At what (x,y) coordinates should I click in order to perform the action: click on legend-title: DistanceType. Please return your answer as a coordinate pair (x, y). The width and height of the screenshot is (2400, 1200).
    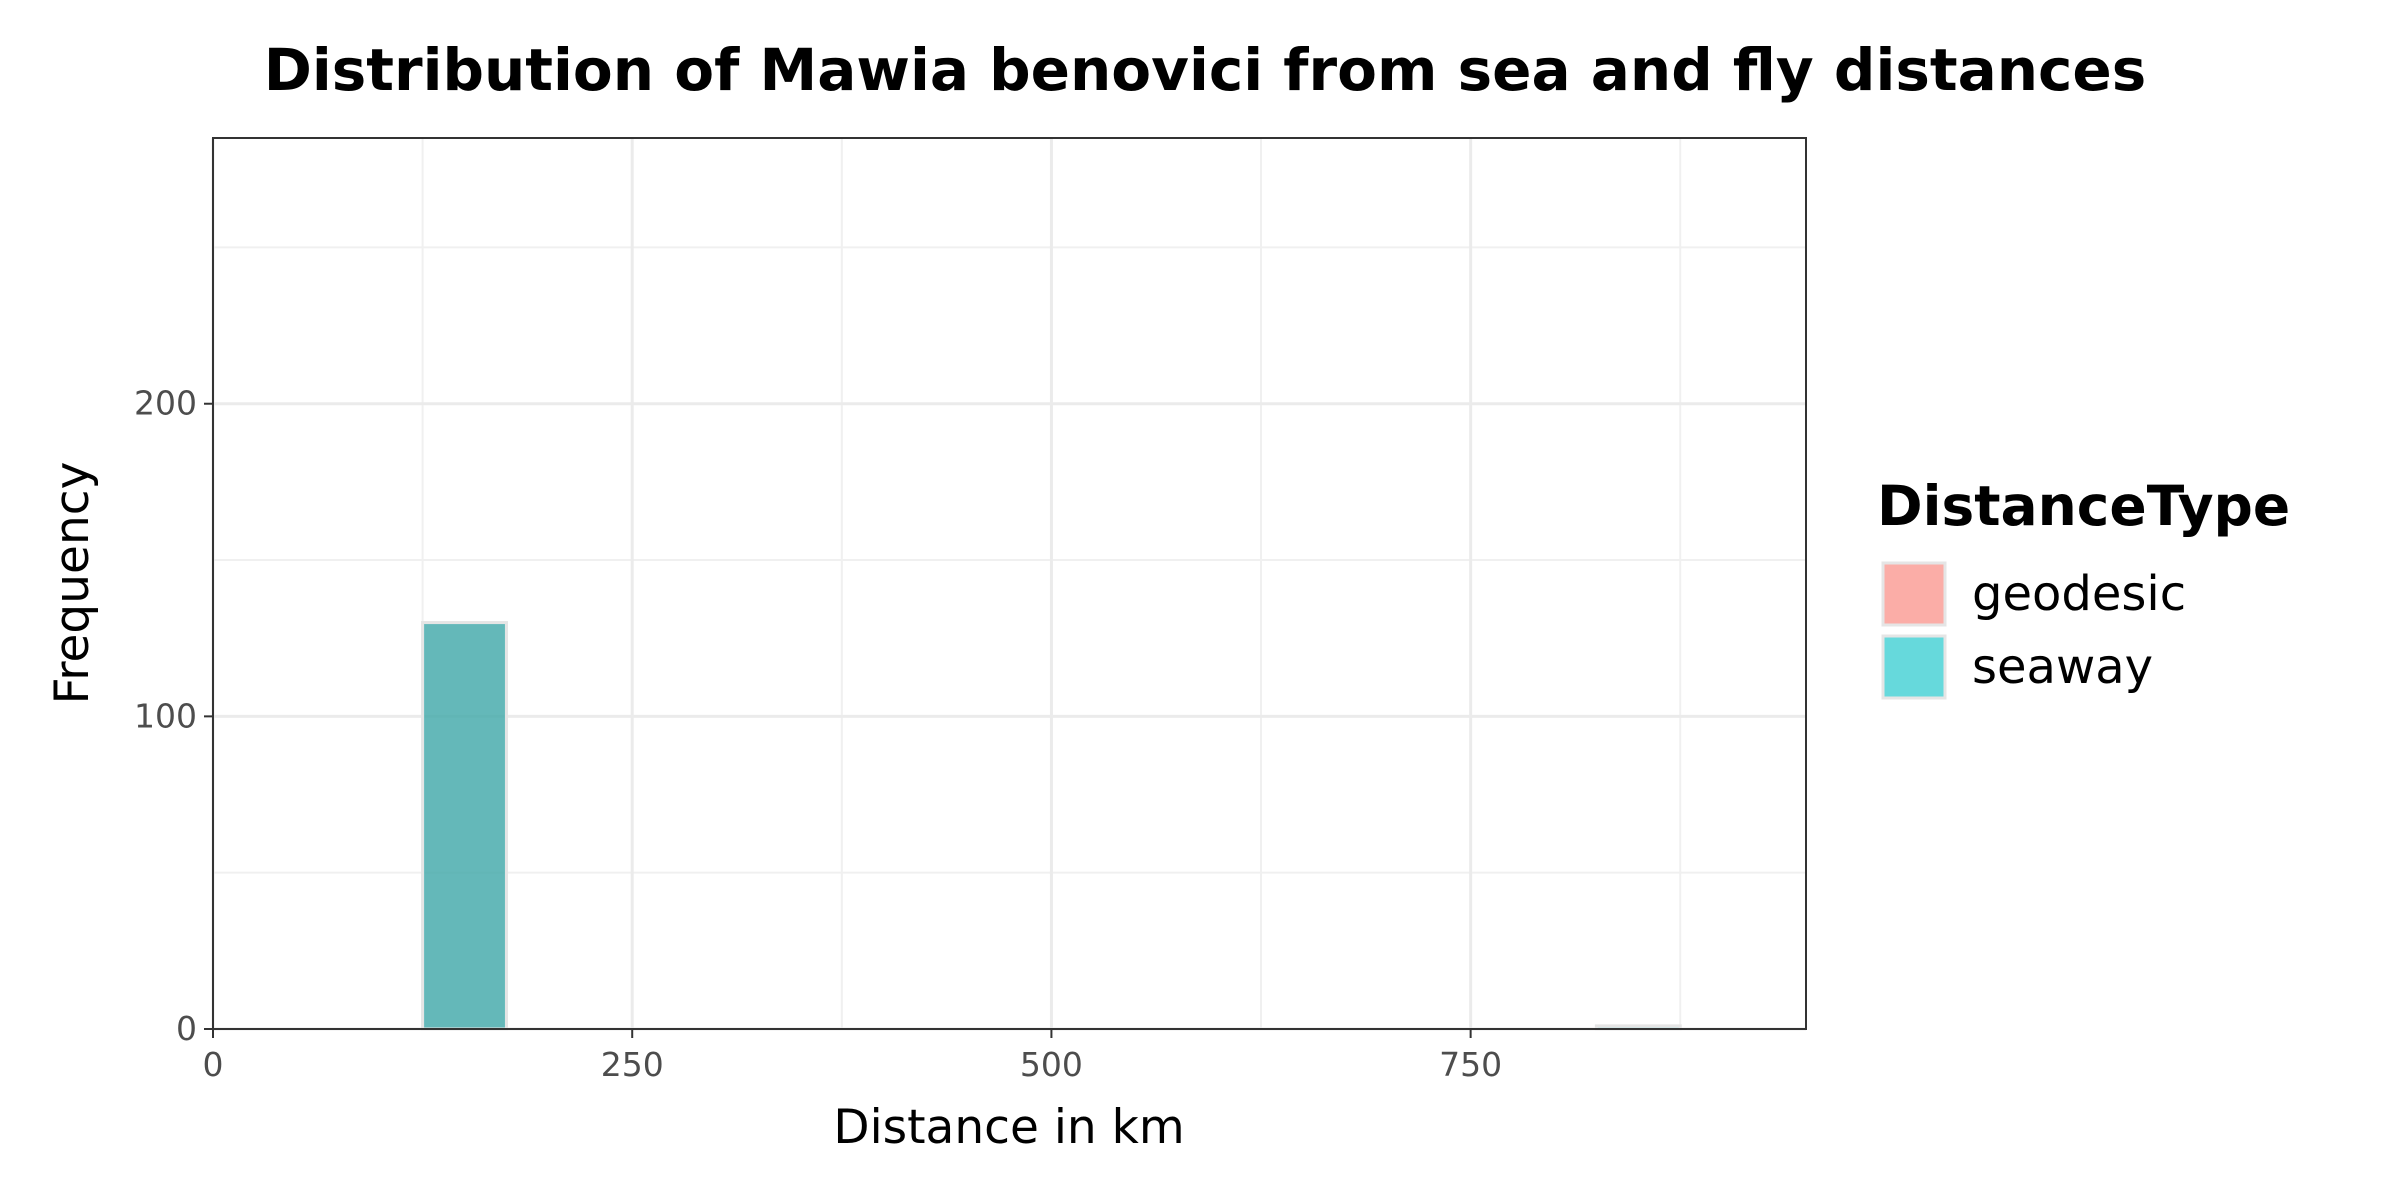
    Looking at the image, I should click on (2083, 506).